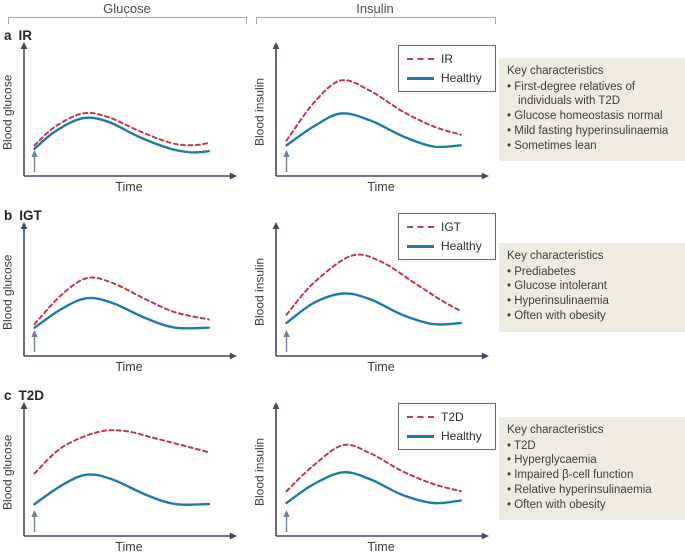 Image resolution: width=685 pixels, height=553 pixels. Describe the element at coordinates (451, 227) in the screenshot. I see `legend-label: IGT` at that location.